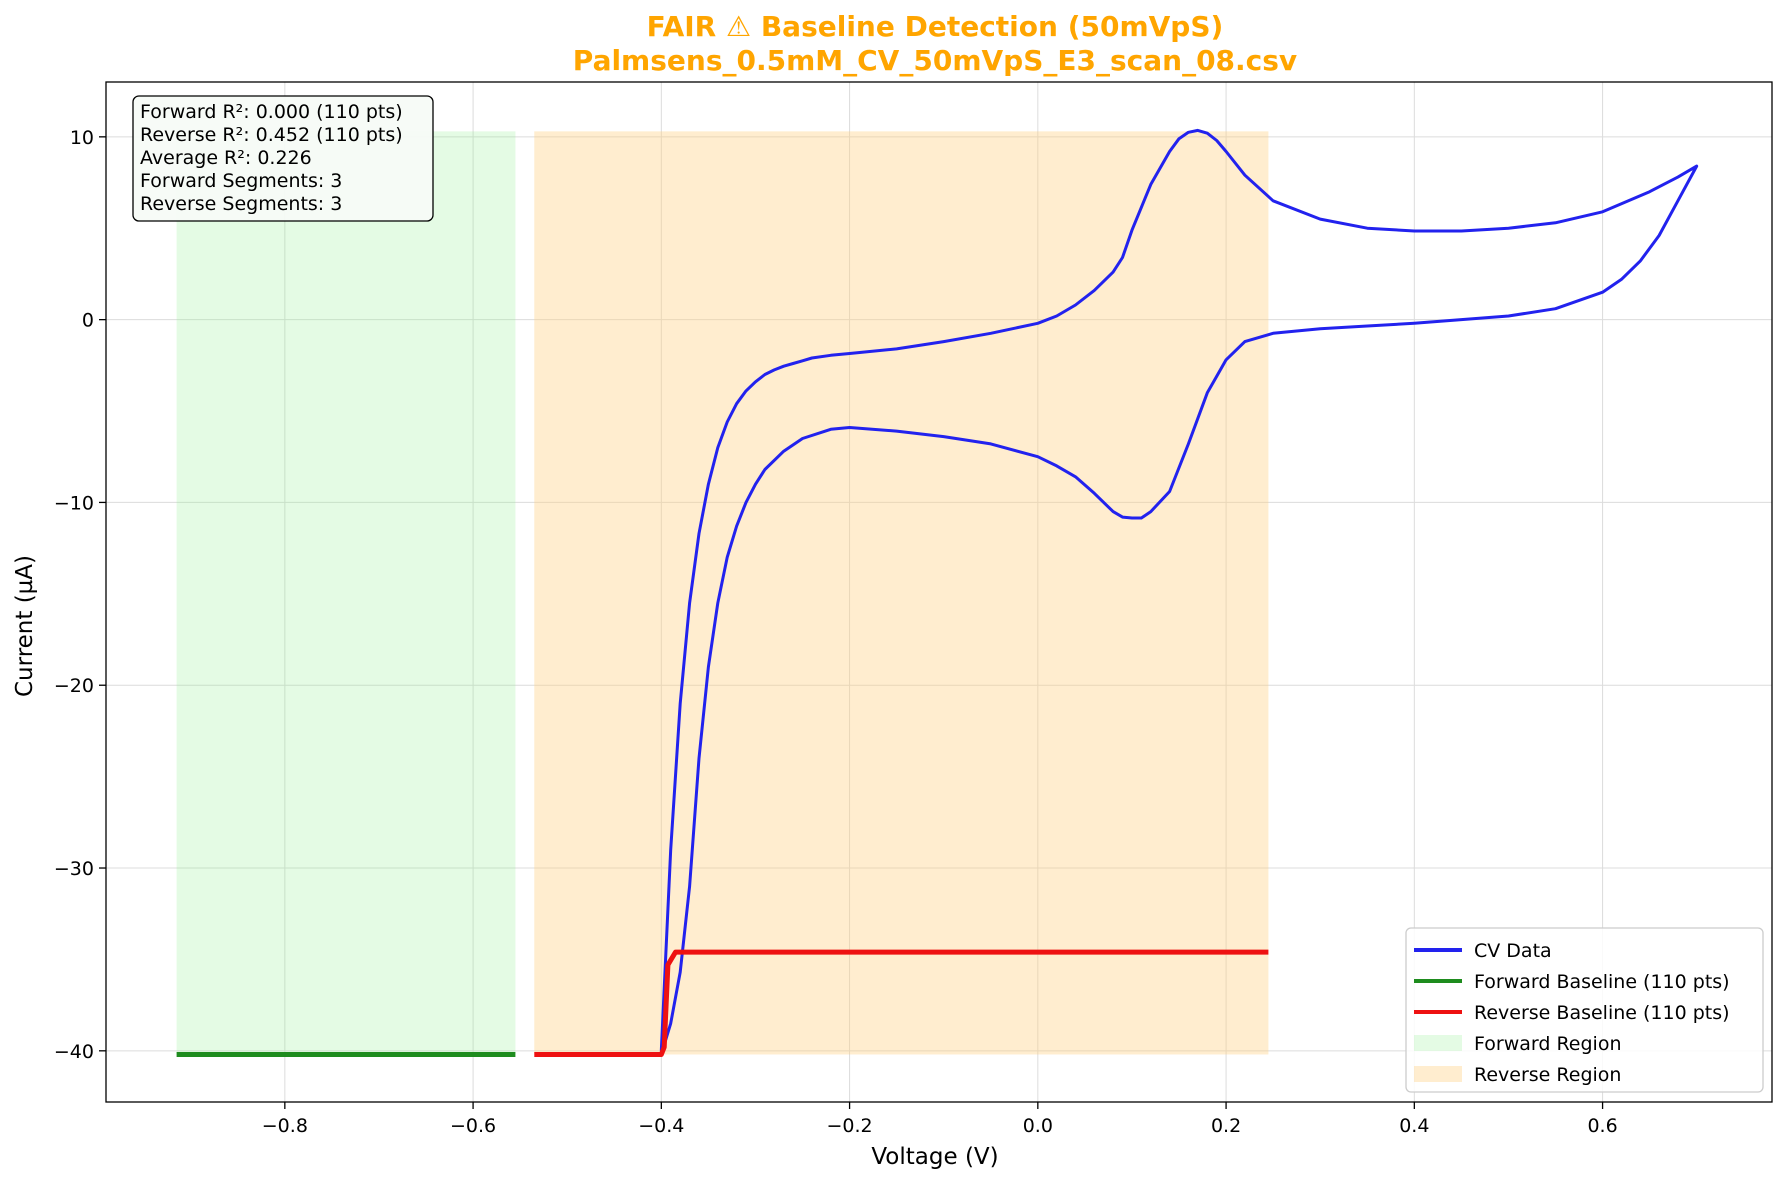 The image size is (1786, 1184). What do you see at coordinates (850, 1126) in the screenshot?
I see `x-tick-label: −0.2` at bounding box center [850, 1126].